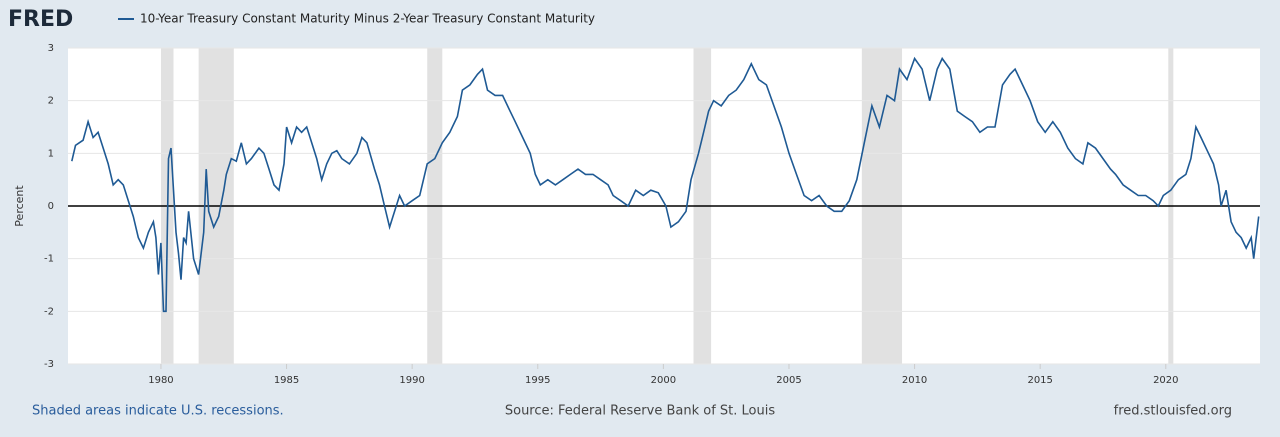  Describe the element at coordinates (160, 380) in the screenshot. I see `x-tick-label: 1980` at that location.